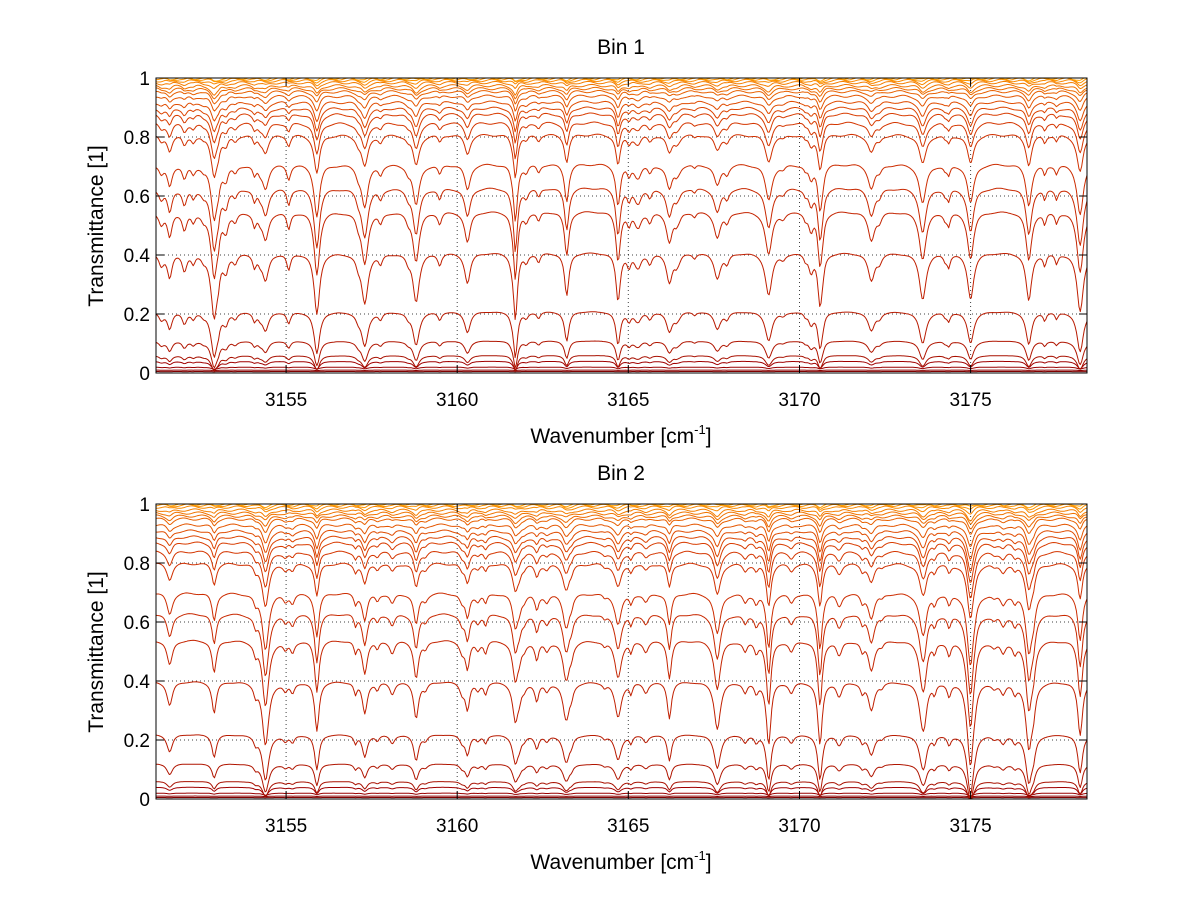 This screenshot has height=901, width=1200. I want to click on chart-title: Bin 1, so click(621, 47).